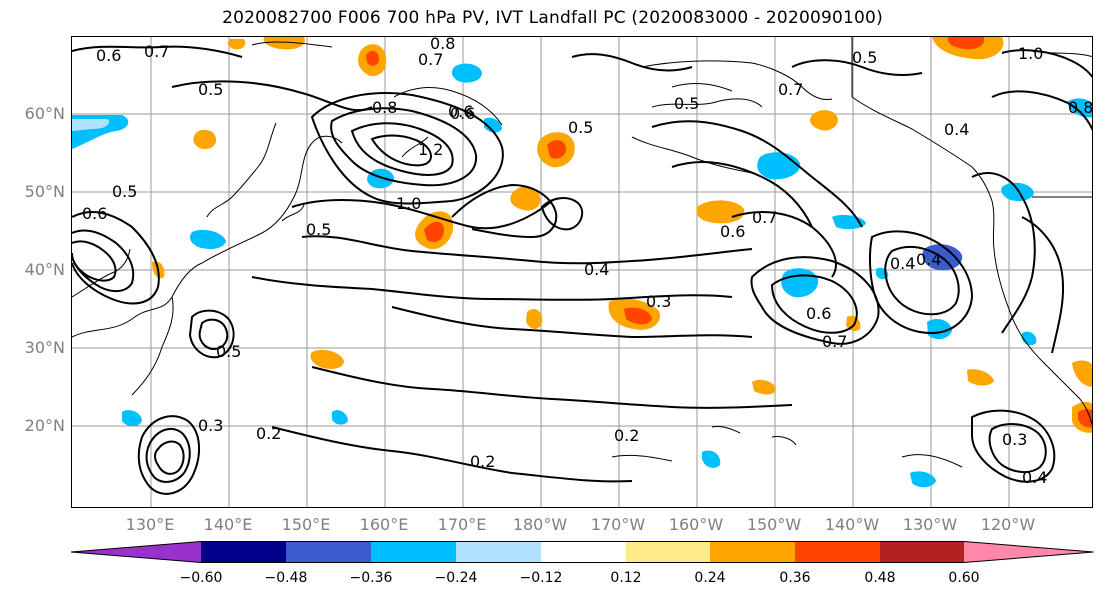 This screenshot has width=1105, height=601. What do you see at coordinates (44, 425) in the screenshot?
I see `lat-label: 20°N` at bounding box center [44, 425].